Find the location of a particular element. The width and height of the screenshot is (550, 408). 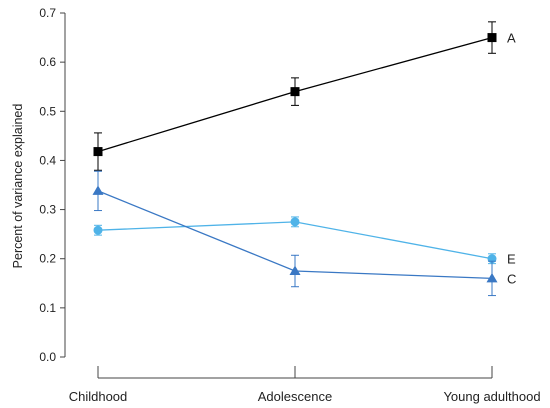

y-tick-label: 0.7 is located at coordinates (47, 13).